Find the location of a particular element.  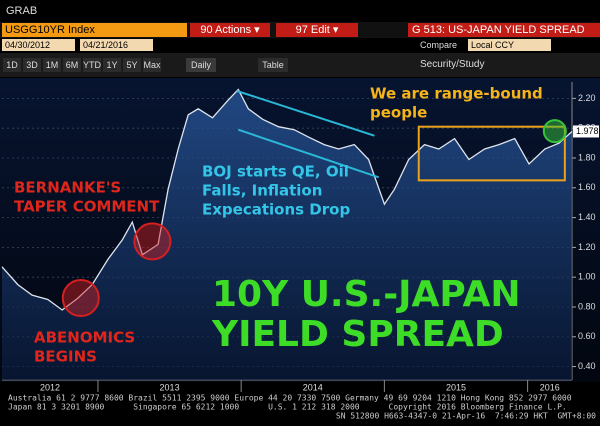

x-tick-label: 2014 is located at coordinates (313, 387).